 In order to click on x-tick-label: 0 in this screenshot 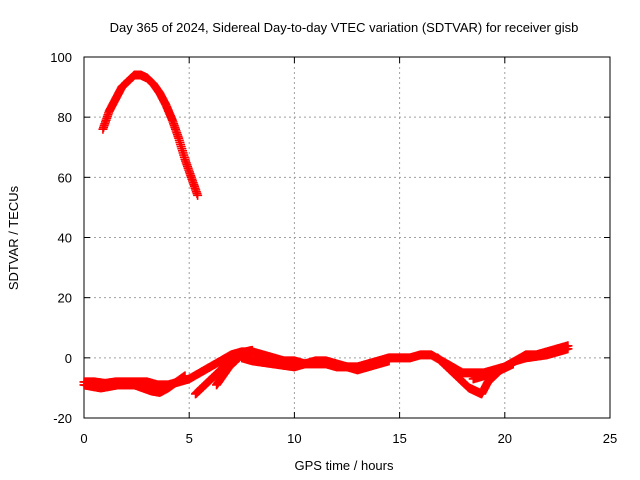, I will do `click(83, 438)`.